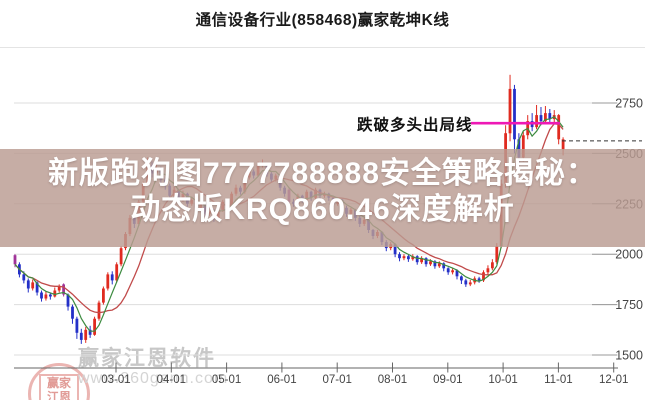 This screenshot has height=400, width=645. What do you see at coordinates (392, 380) in the screenshot?
I see `svg-text: 08-01` at bounding box center [392, 380].